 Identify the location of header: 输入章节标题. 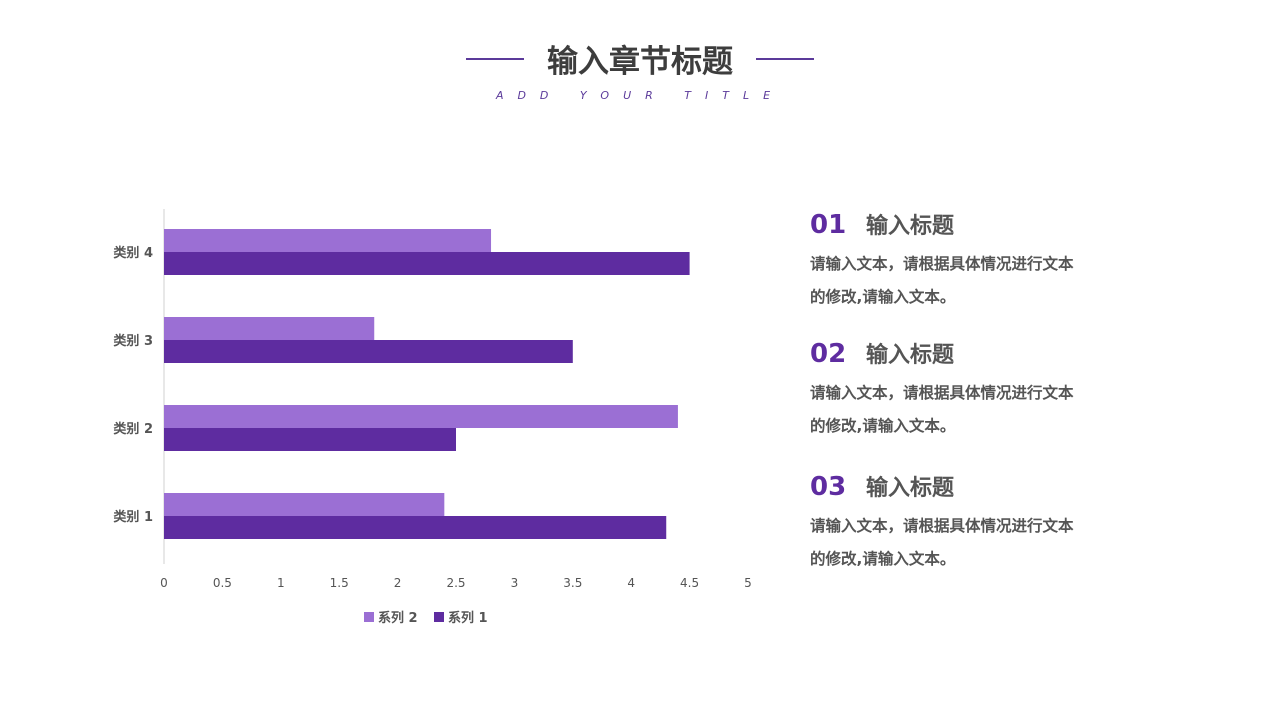
(640, 58).